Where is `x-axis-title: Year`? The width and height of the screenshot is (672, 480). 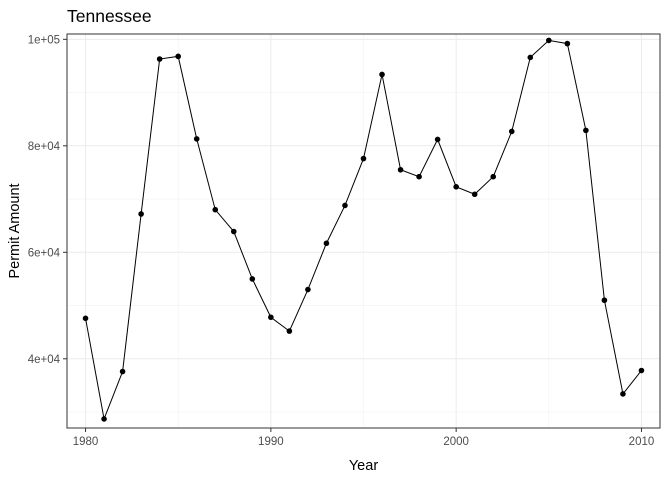
x-axis-title: Year is located at coordinates (363, 466).